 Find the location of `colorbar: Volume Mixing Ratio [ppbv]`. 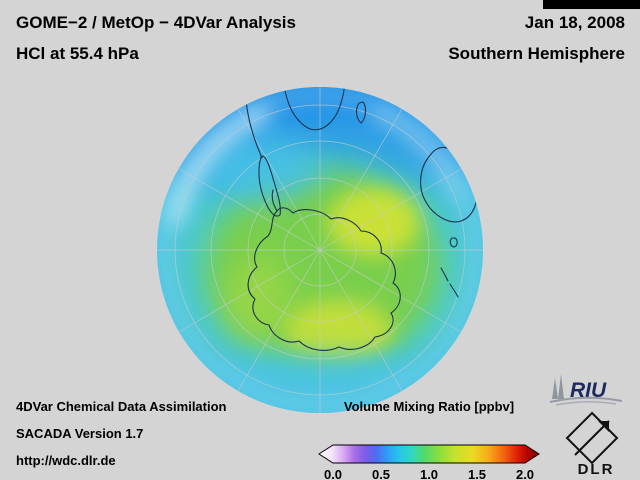

colorbar: Volume Mixing Ratio [ppbv] is located at coordinates (429, 439).